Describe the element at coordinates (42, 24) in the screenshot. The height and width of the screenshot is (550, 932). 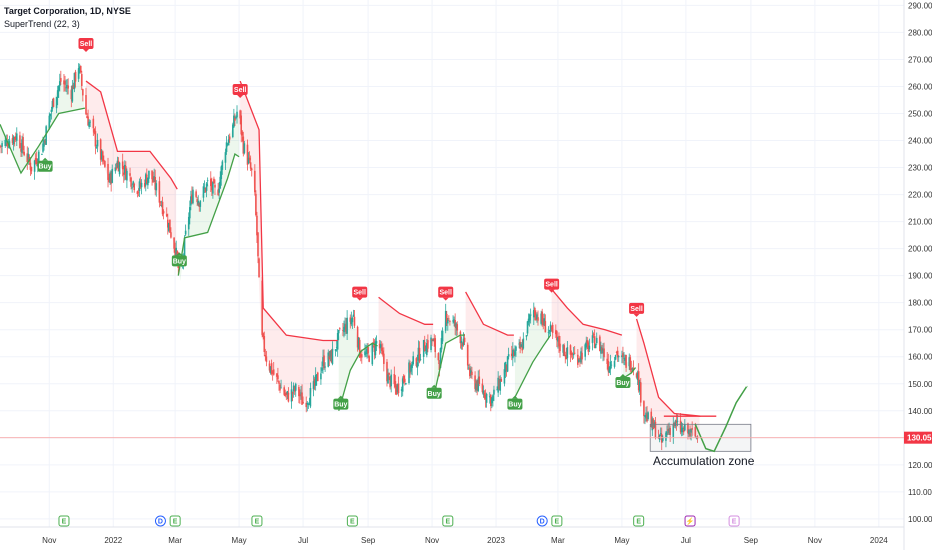
I see `indicator-label: SuperTrend (22, 3)` at that location.